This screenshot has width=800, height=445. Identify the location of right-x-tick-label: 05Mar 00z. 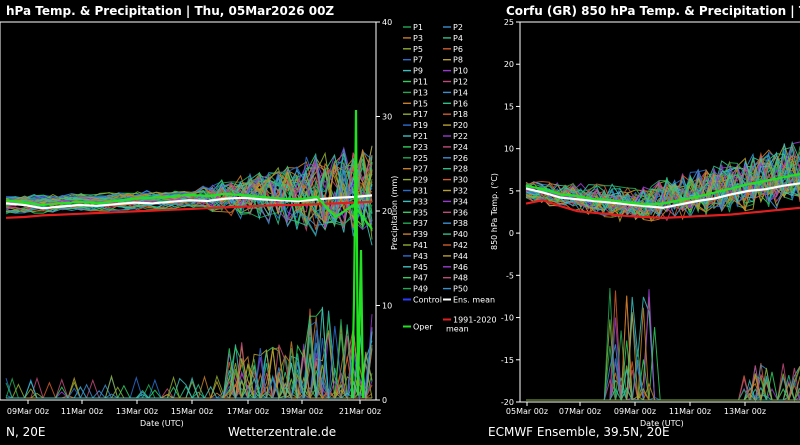
(527, 411).